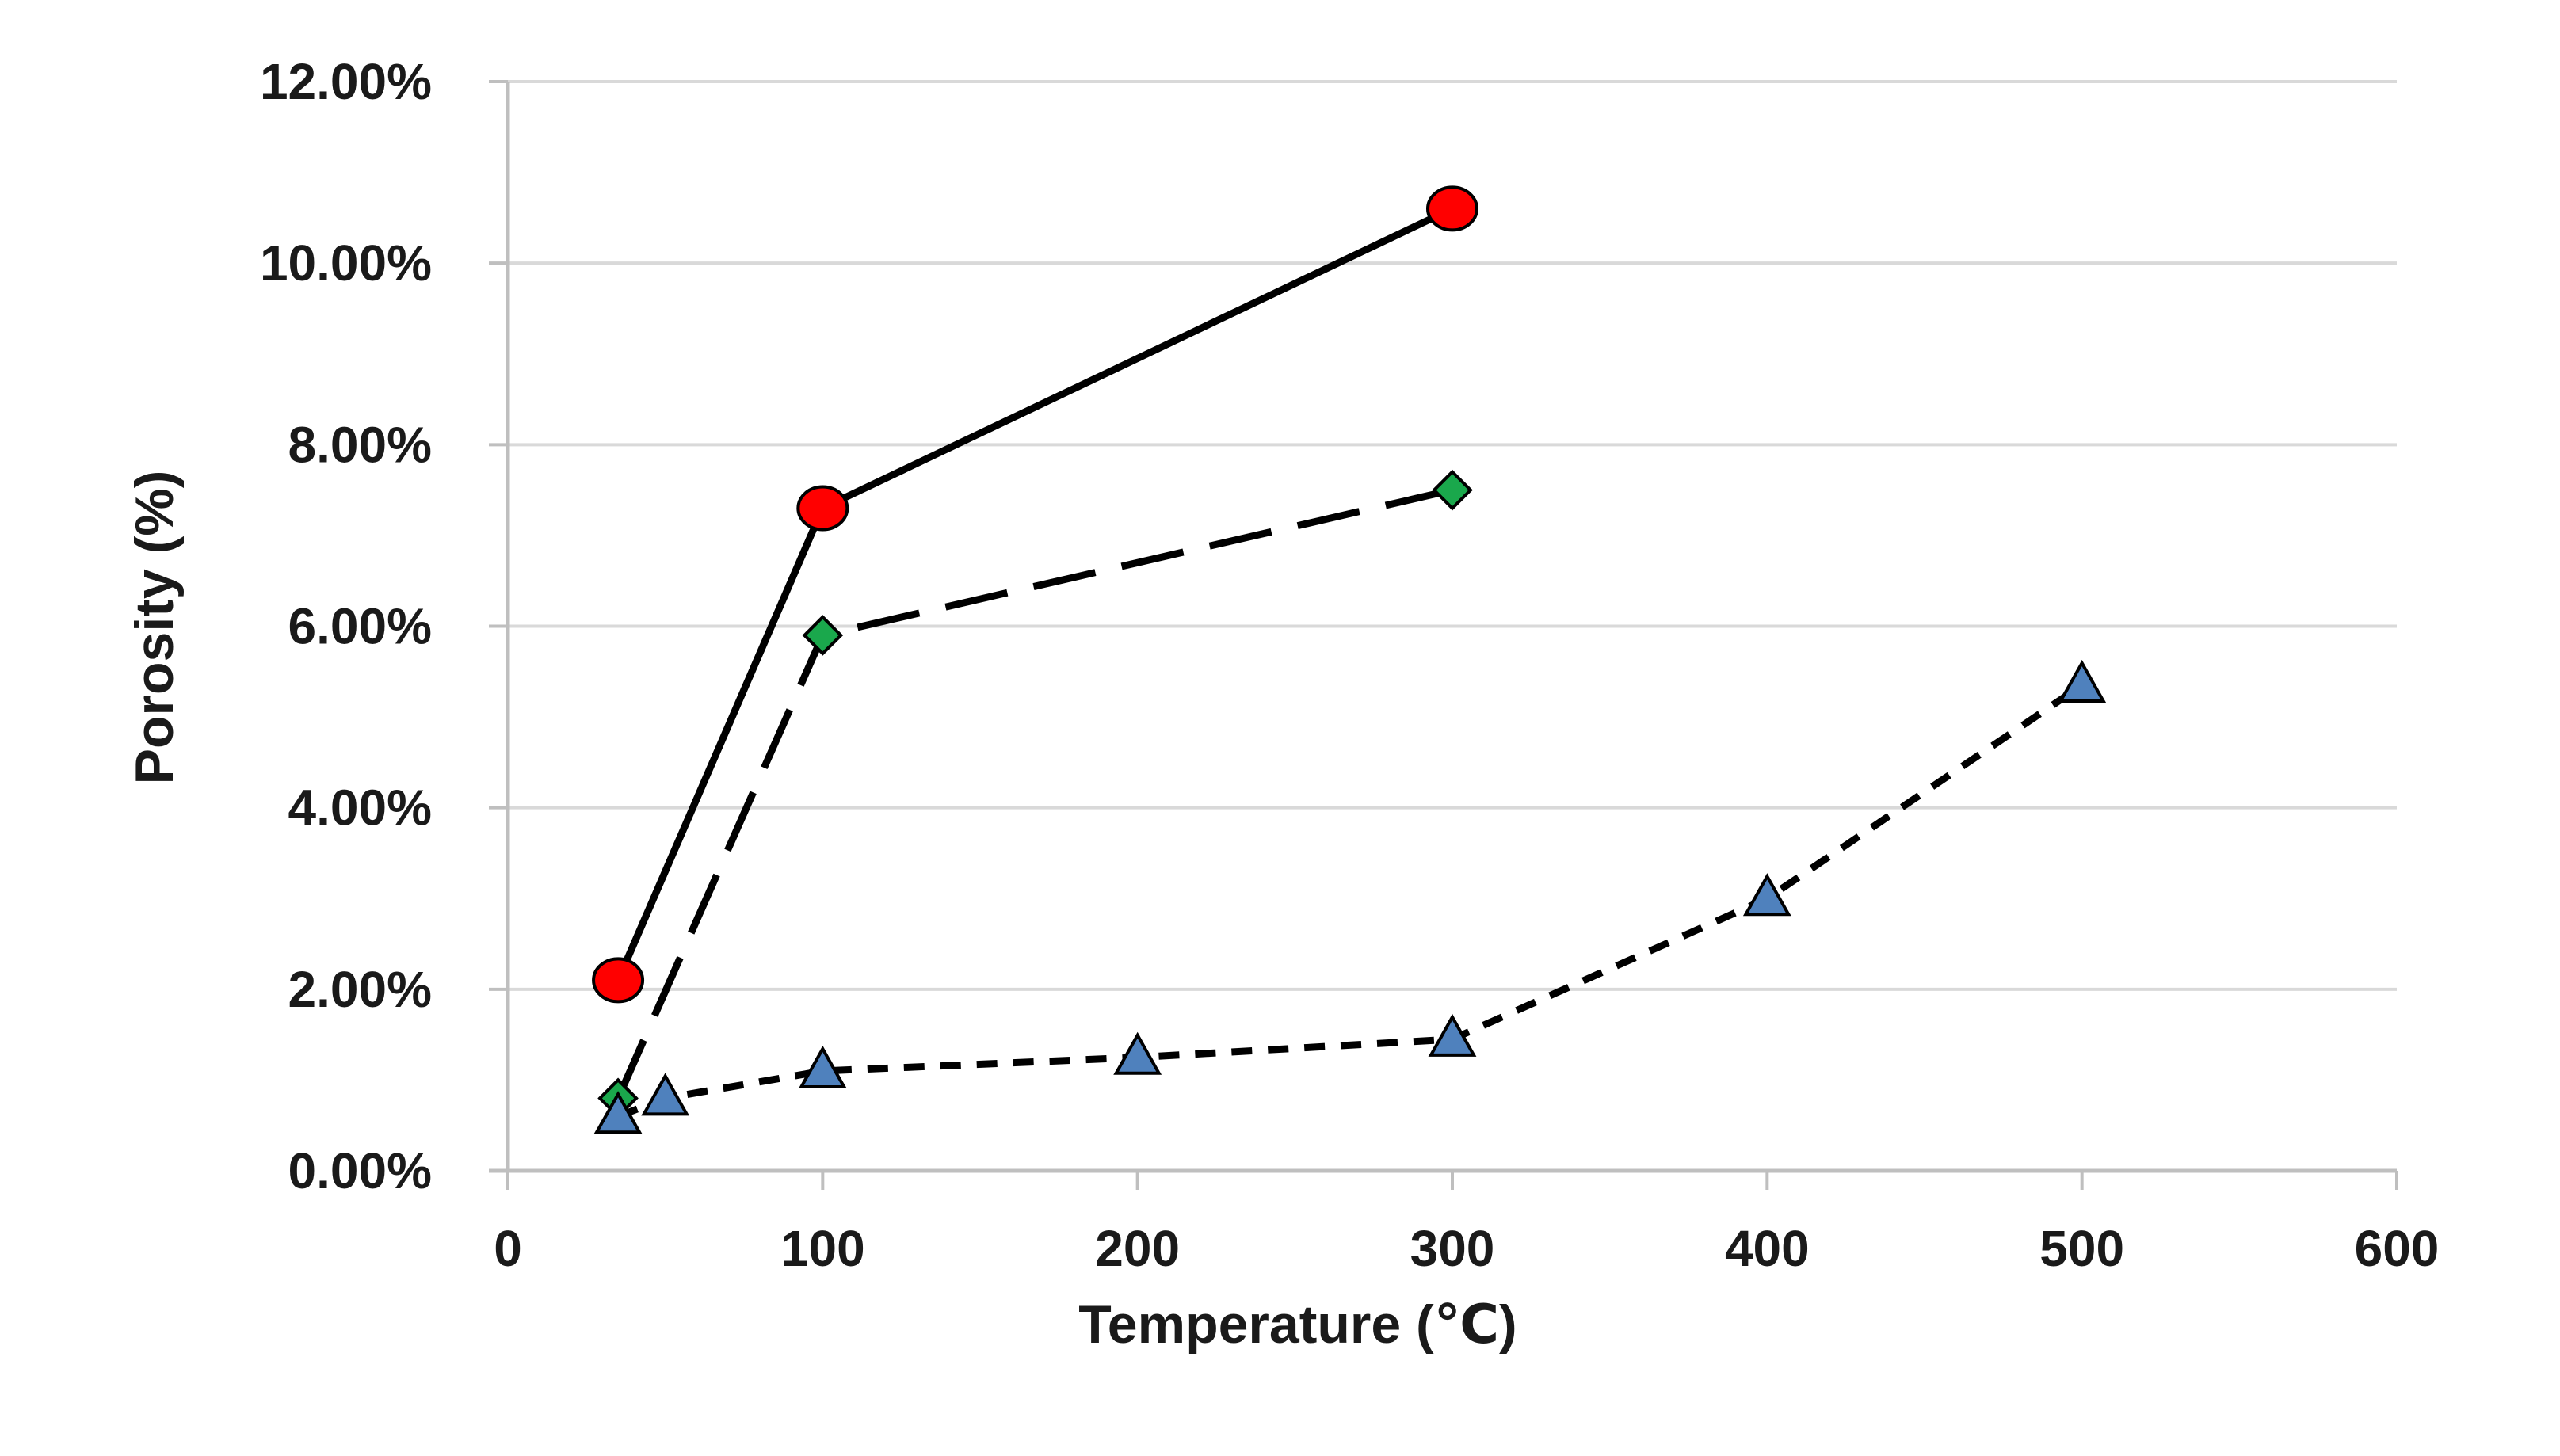 This screenshot has height=1456, width=2560. Describe the element at coordinates (360, 1170) in the screenshot. I see `y-tick-label: 0.00%` at that location.